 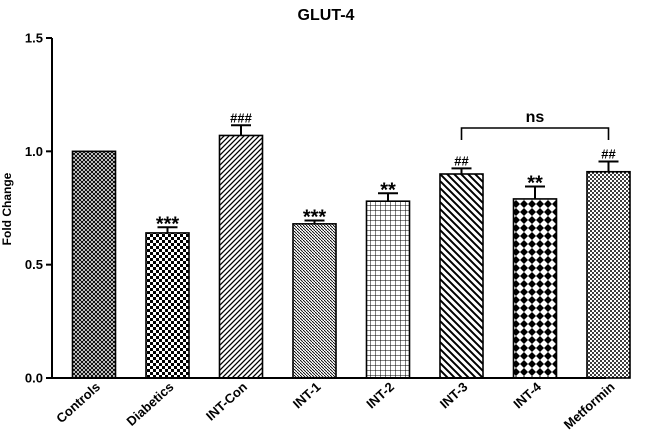 What do you see at coordinates (307, 395) in the screenshot?
I see `x-tick-label: INT-1` at bounding box center [307, 395].